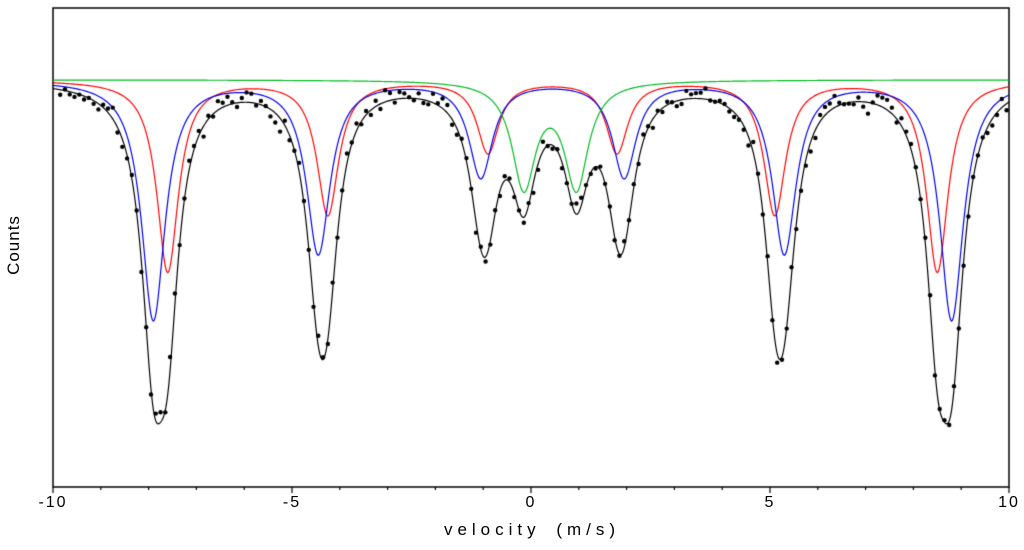 This screenshot has height=550, width=1024. I want to click on x-tick-label: -5, so click(292, 502).